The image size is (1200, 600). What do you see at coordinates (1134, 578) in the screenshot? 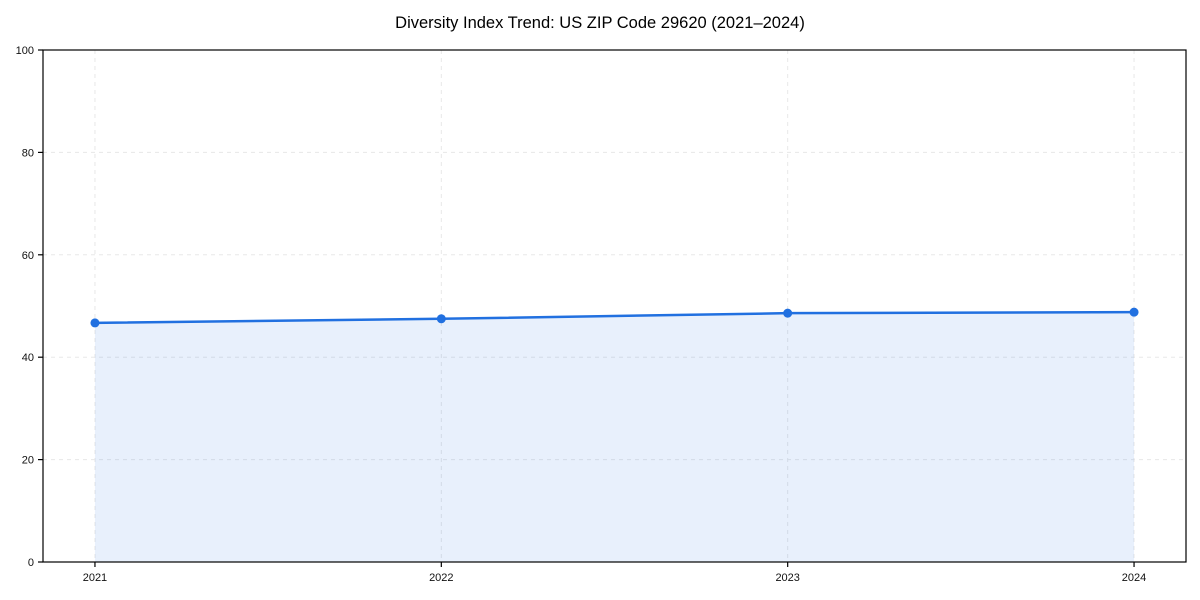
I see `x-tick-label: 2024` at bounding box center [1134, 578].